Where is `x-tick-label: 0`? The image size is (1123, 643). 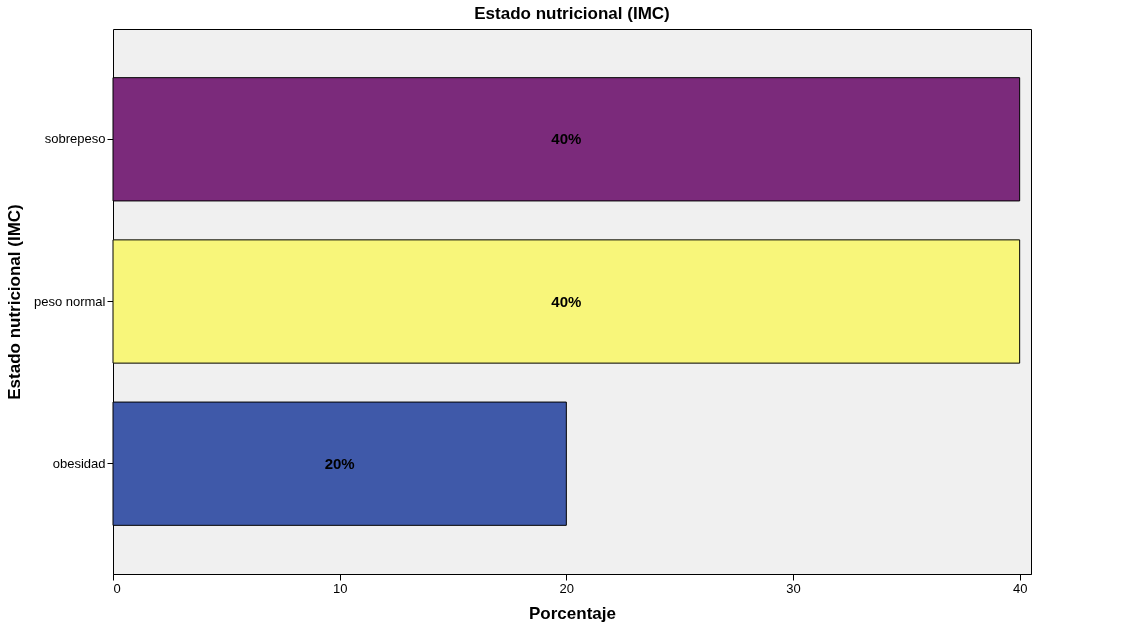
x-tick-label: 0 is located at coordinates (117, 588).